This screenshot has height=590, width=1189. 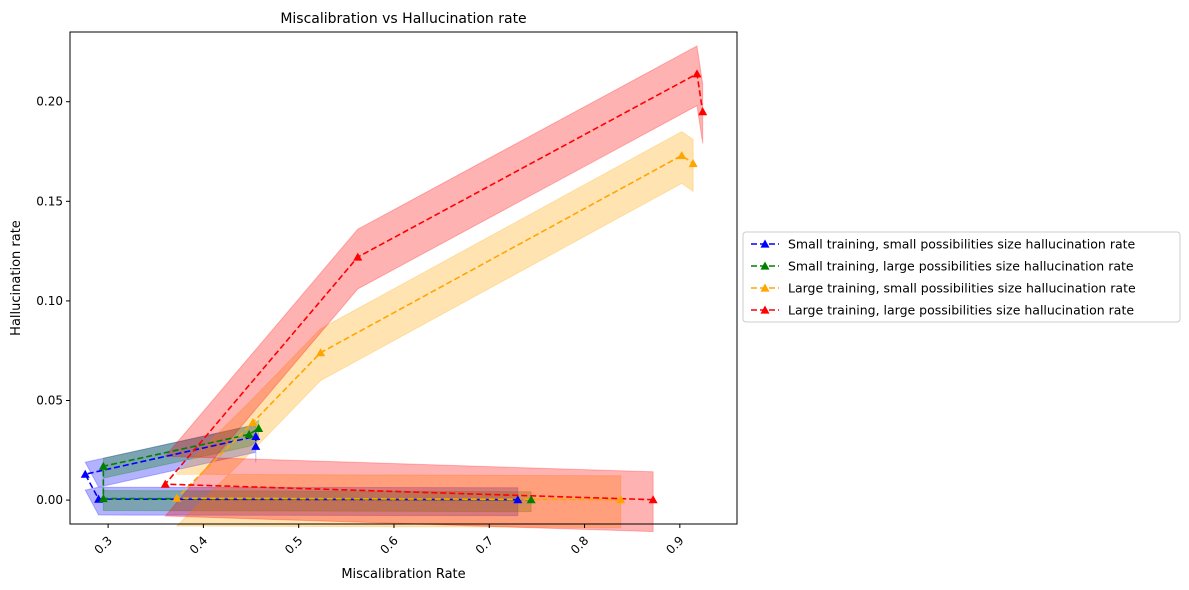 I want to click on x-tick-label: 0.6, so click(x=388, y=544).